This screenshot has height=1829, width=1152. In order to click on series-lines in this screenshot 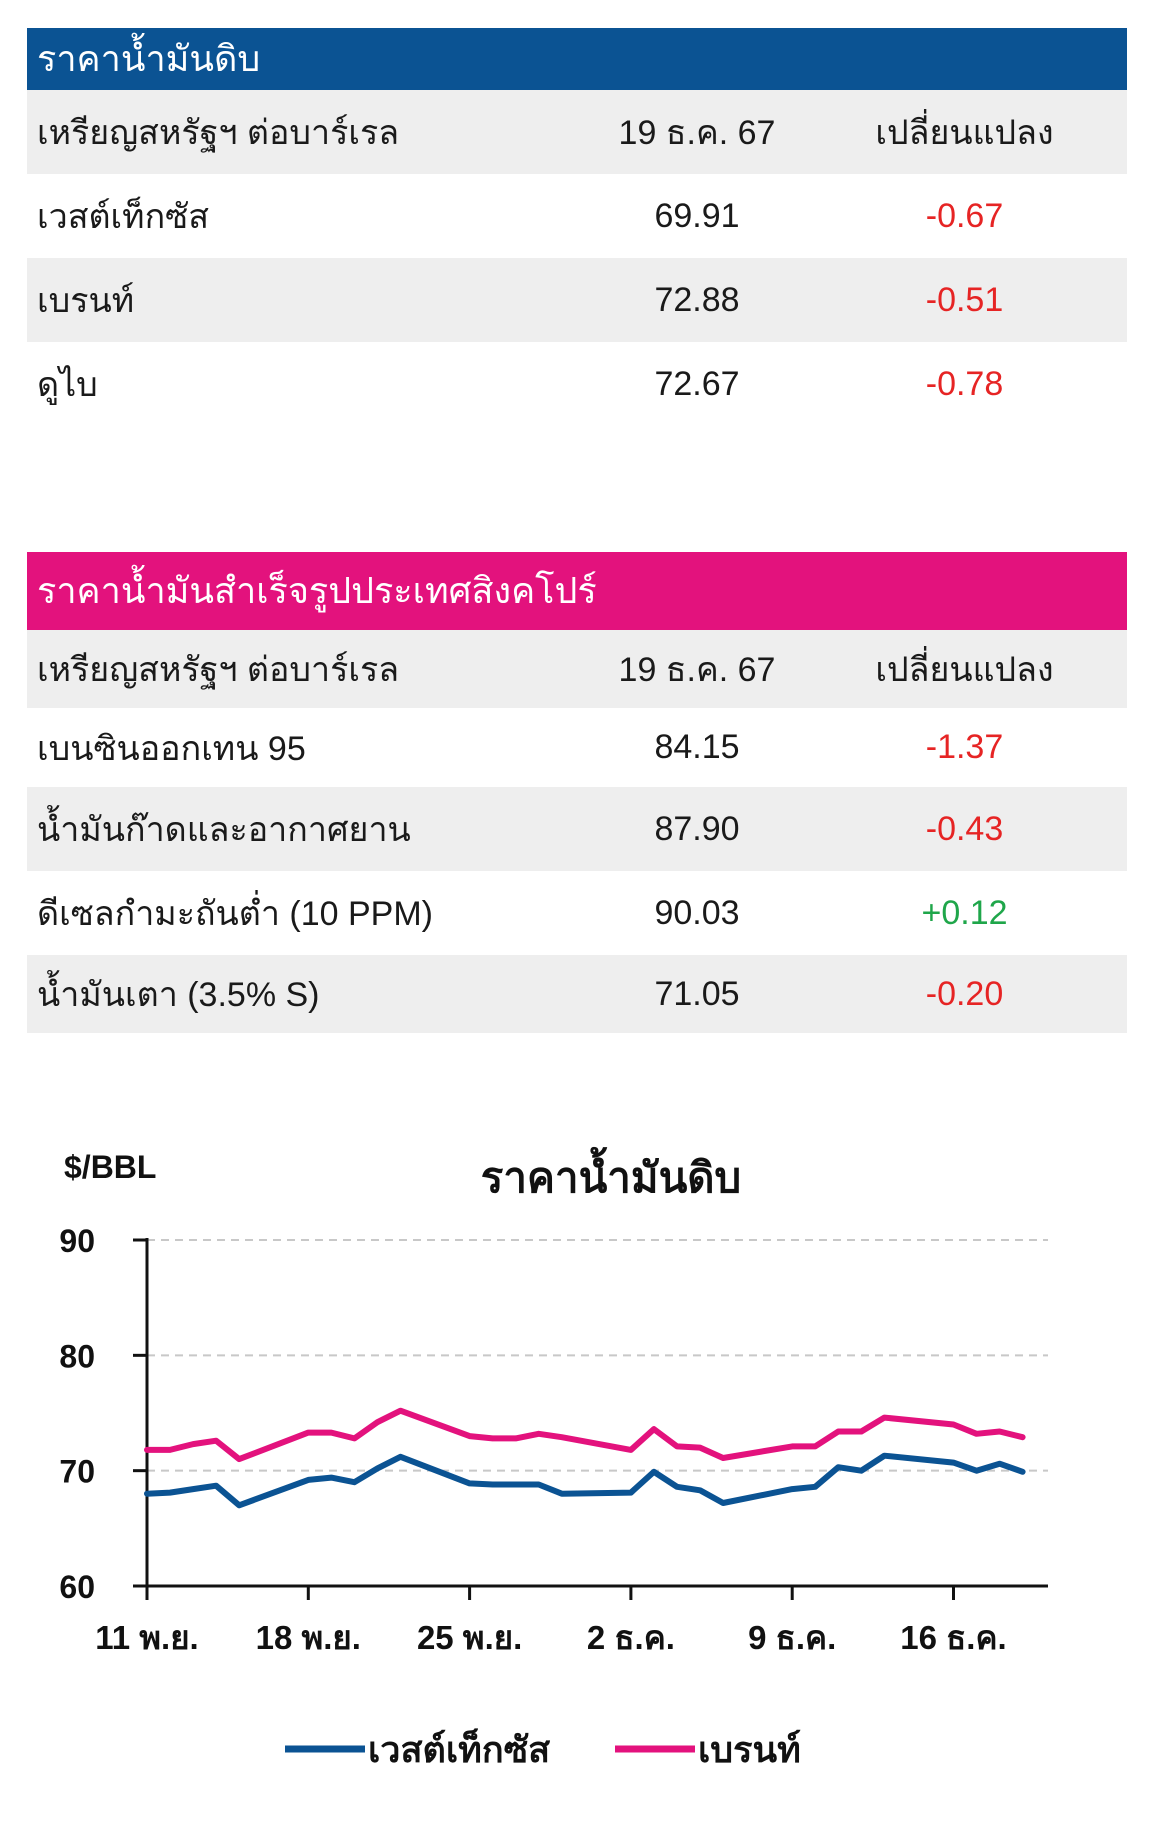, I will do `click(585, 1458)`.